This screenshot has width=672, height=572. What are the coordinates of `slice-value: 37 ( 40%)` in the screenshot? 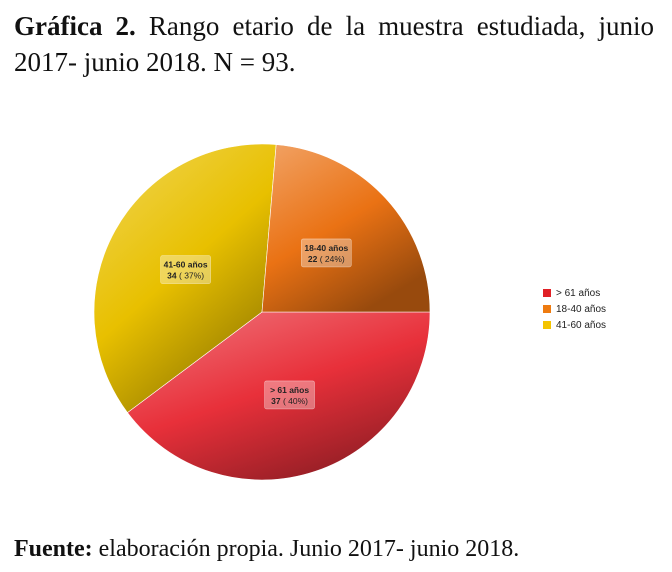 It's located at (289, 401).